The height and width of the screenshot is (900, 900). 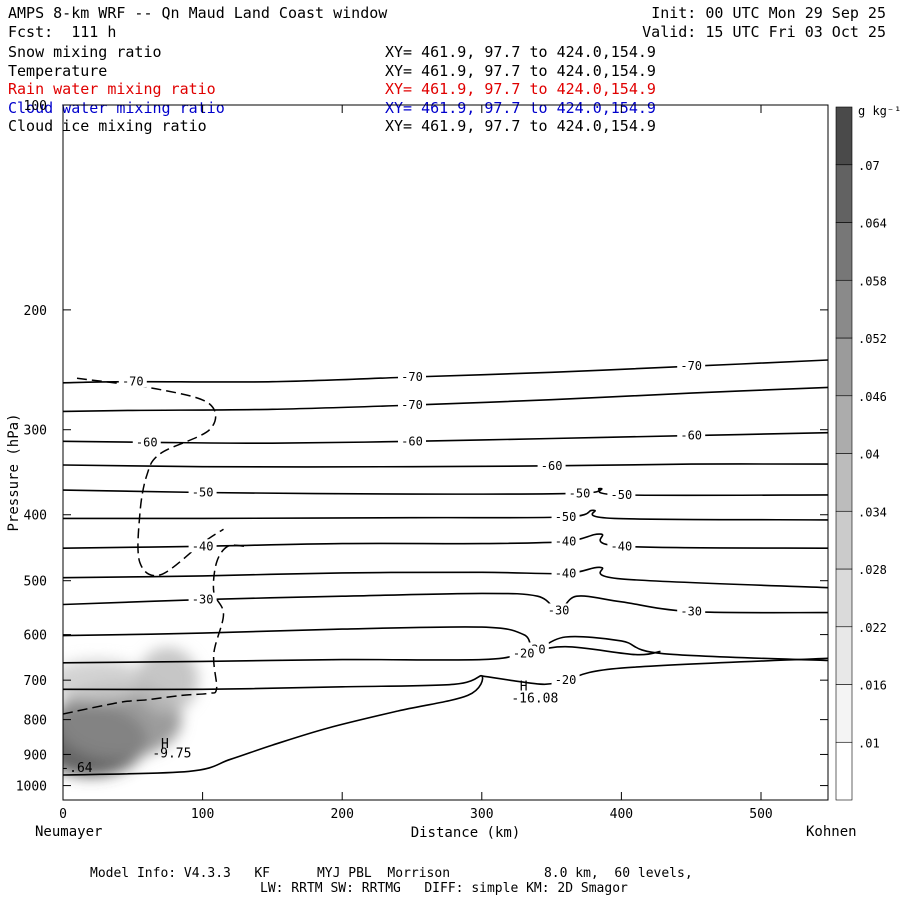 What do you see at coordinates (831, 832) in the screenshot?
I see `x-right-station: Kohnen` at bounding box center [831, 832].